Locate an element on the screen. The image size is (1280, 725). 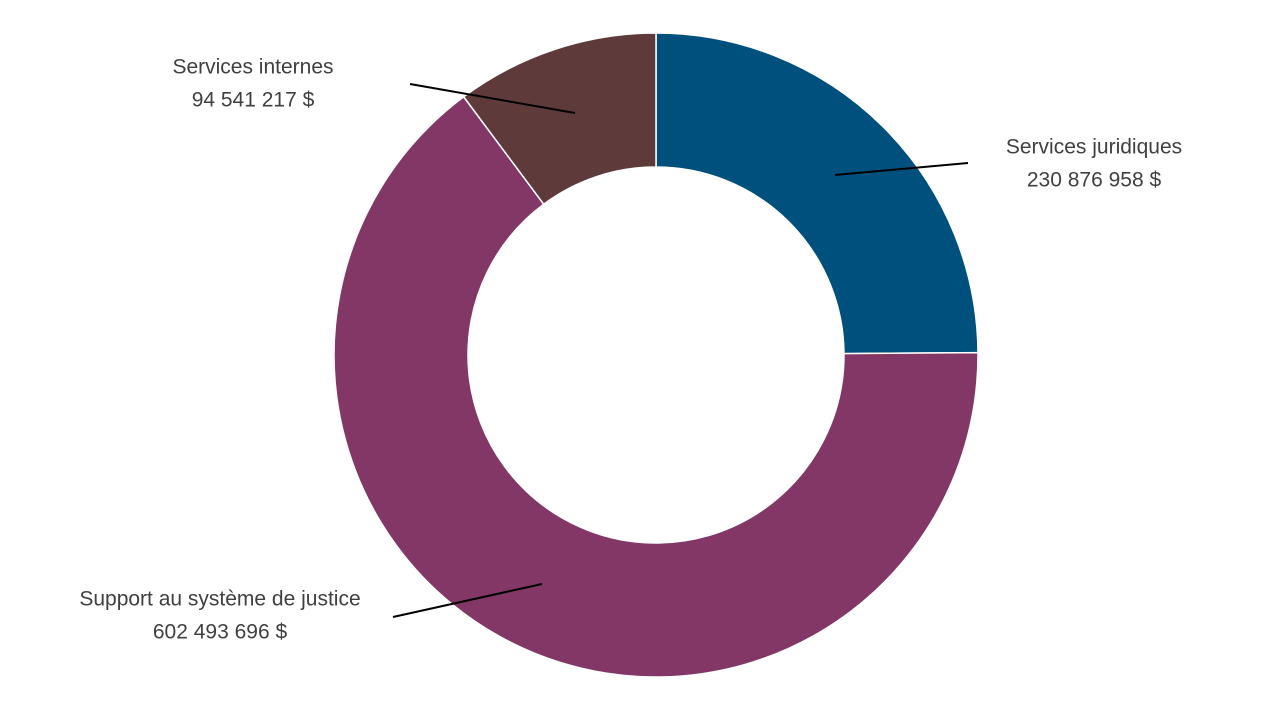
value-label: 230 876 958 $ is located at coordinates (1094, 180).